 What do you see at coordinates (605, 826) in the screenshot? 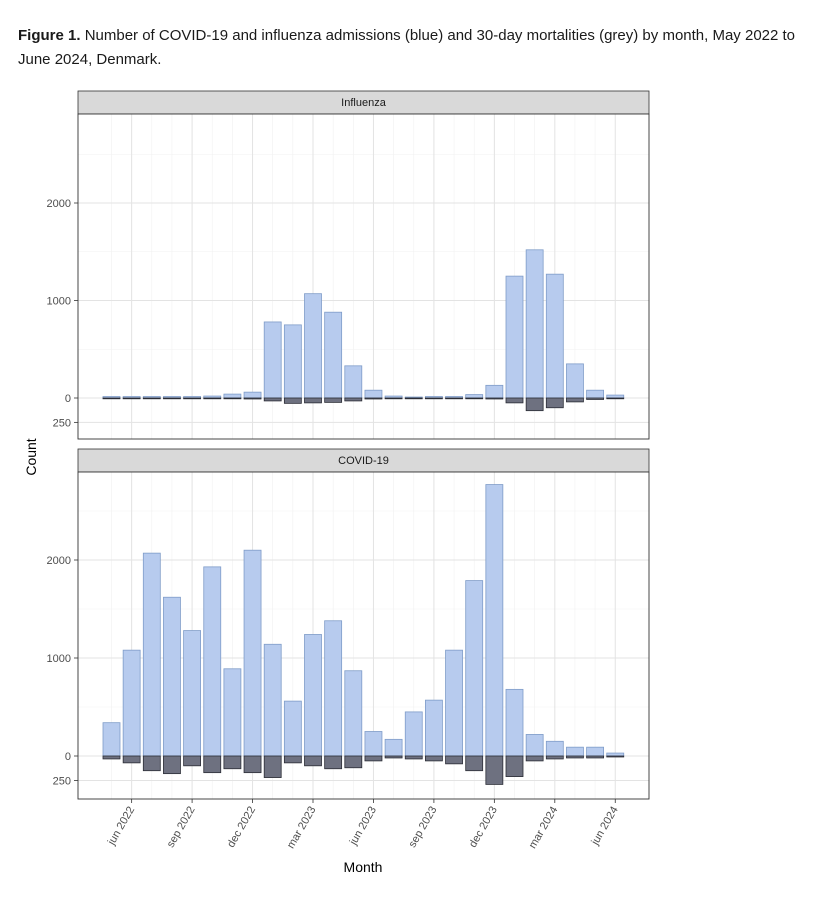
I see `x-tick-label: jun 2024` at bounding box center [605, 826].